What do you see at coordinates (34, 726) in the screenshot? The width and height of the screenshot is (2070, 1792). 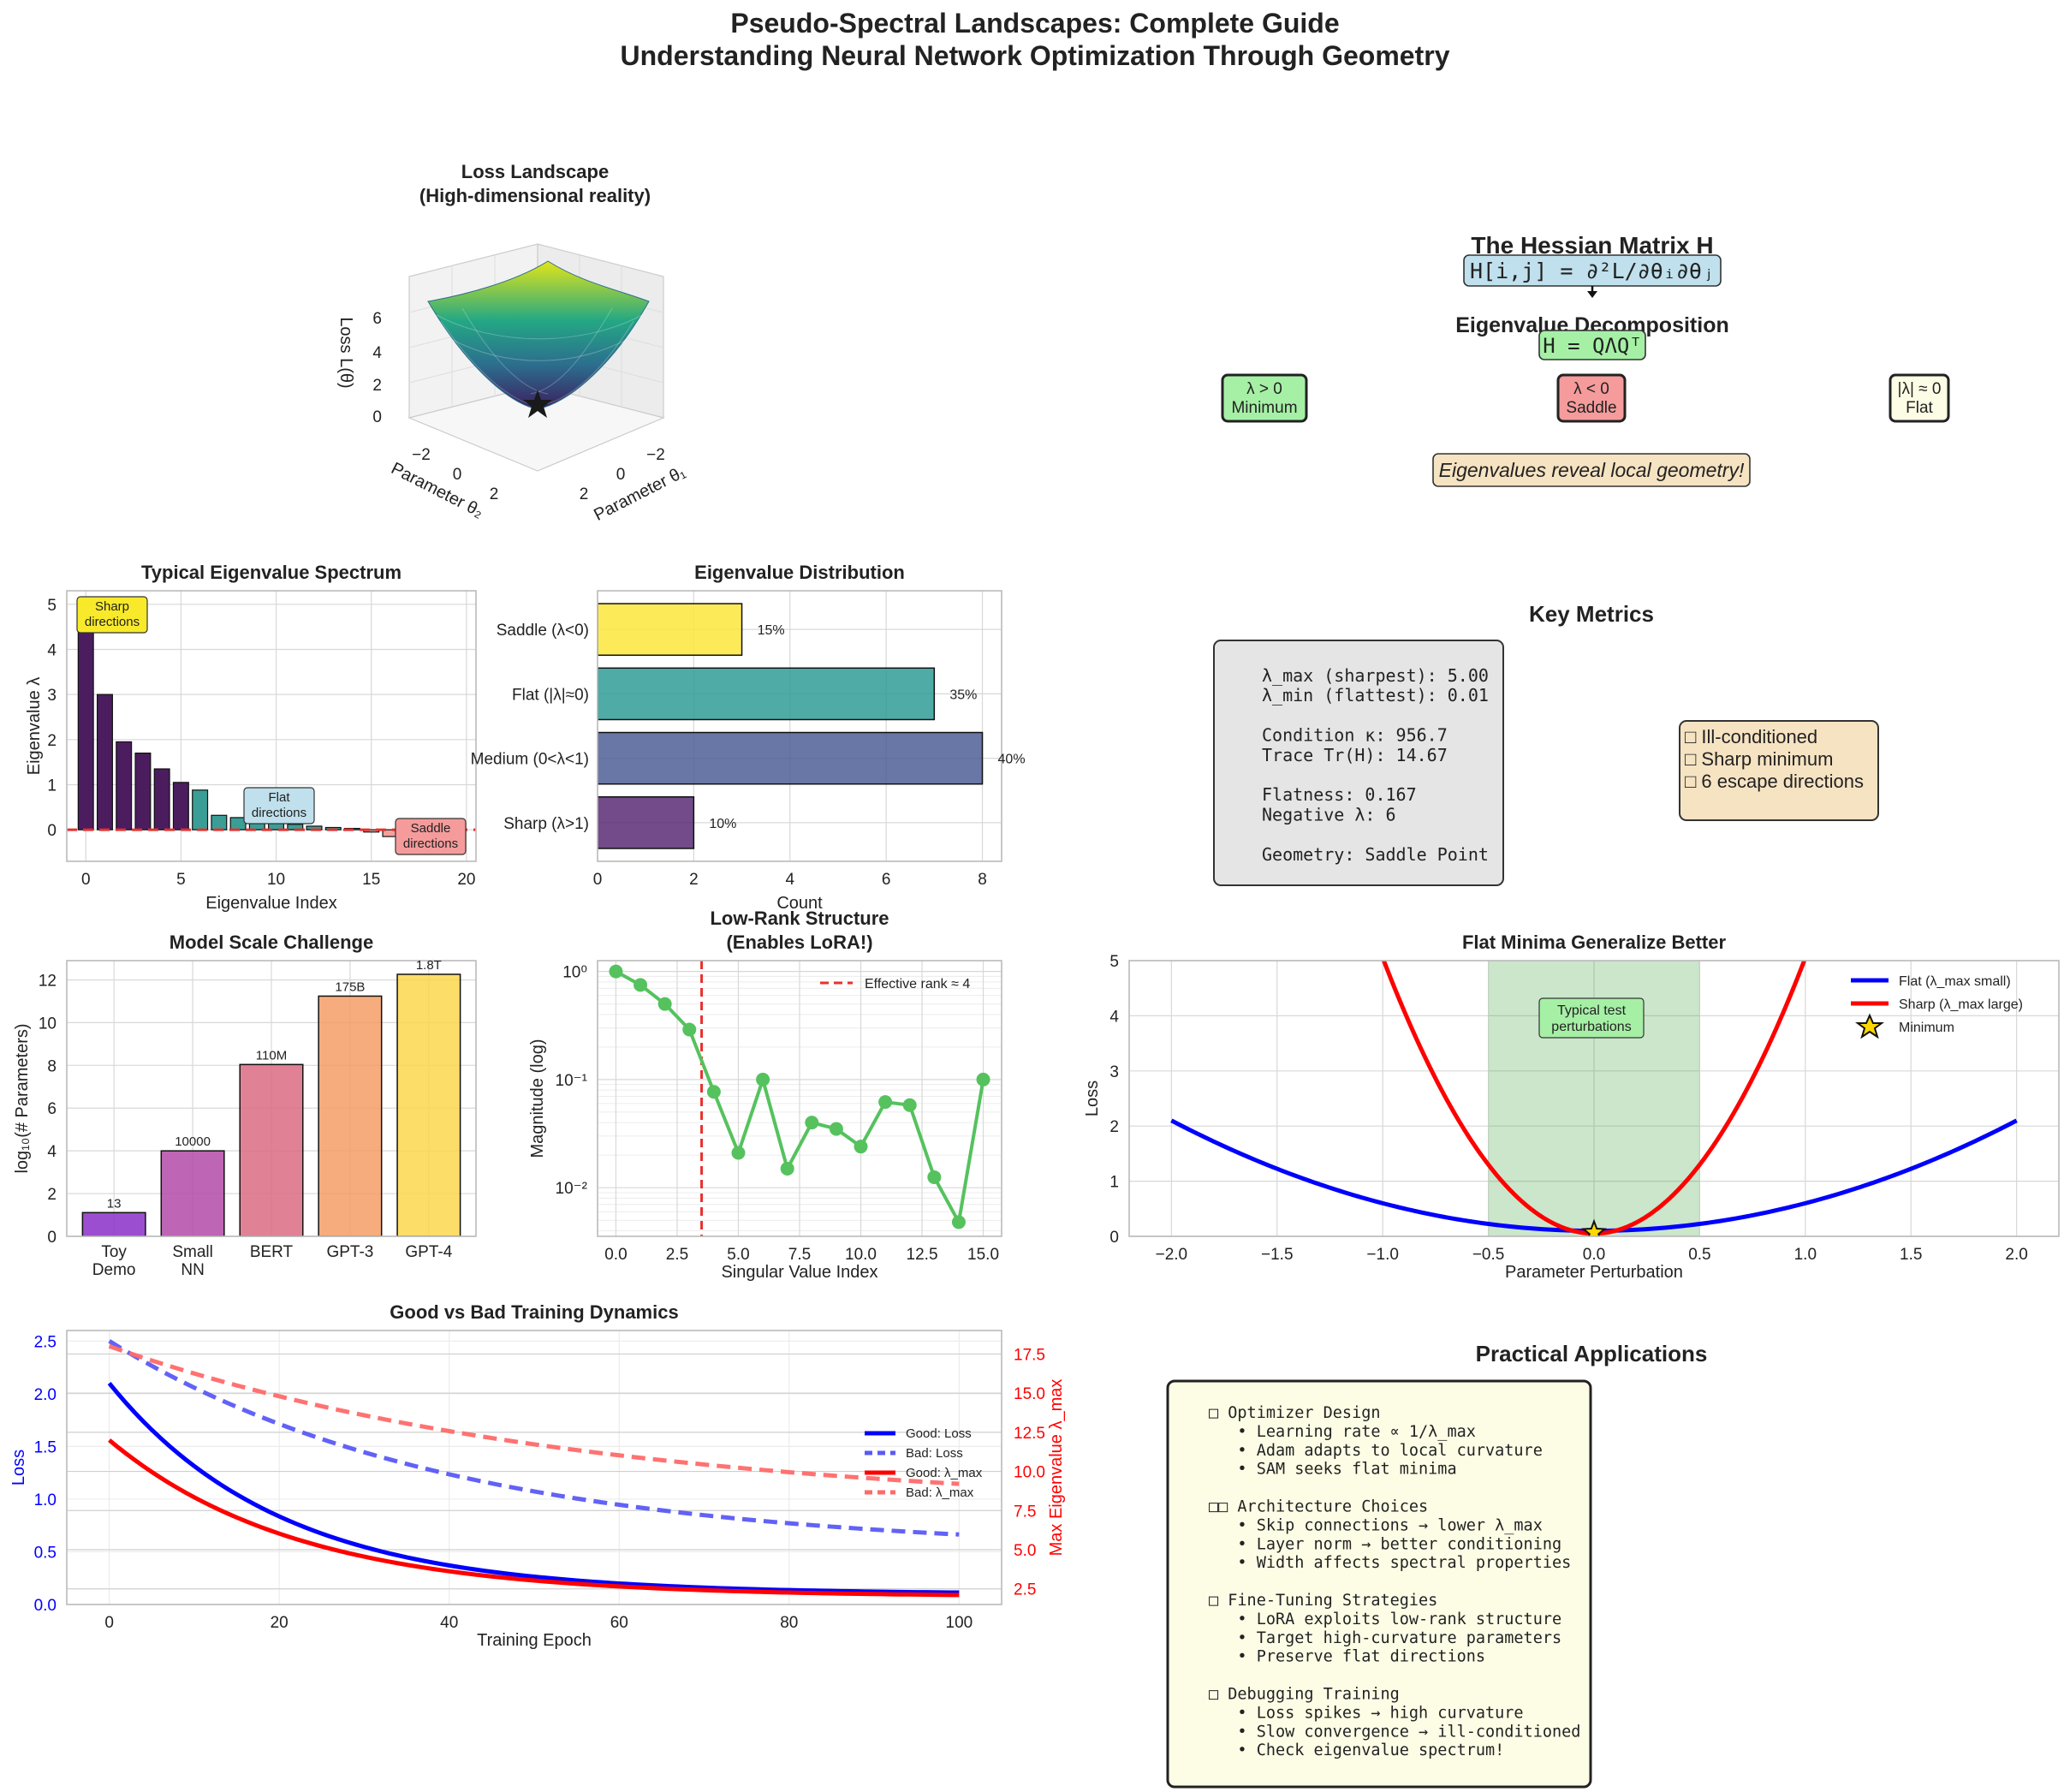 I see `spectrum-y-label: Eigenvalue λ` at bounding box center [34, 726].